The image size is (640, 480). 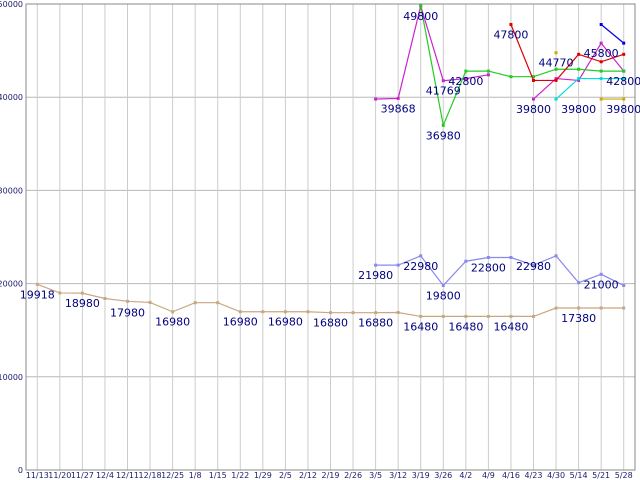 What do you see at coordinates (398, 475) in the screenshot?
I see `x-tick-label: 3/12` at bounding box center [398, 475].